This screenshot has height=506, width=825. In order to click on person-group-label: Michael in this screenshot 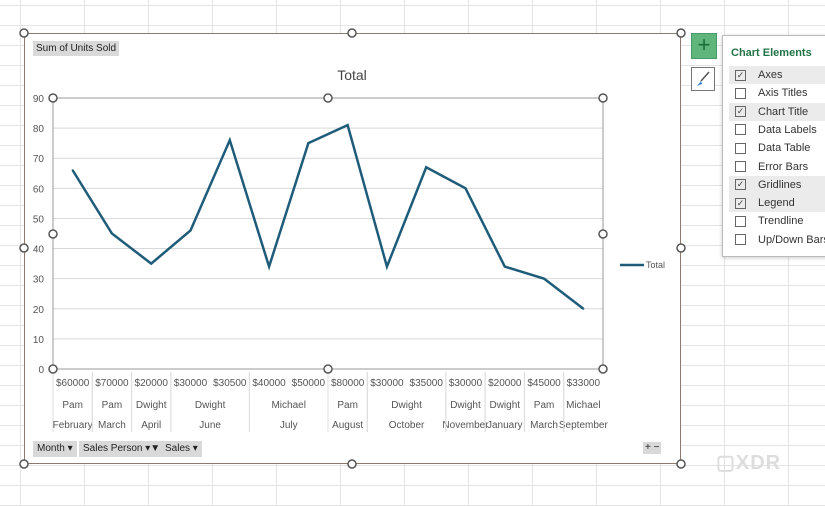, I will do `click(583, 405)`.